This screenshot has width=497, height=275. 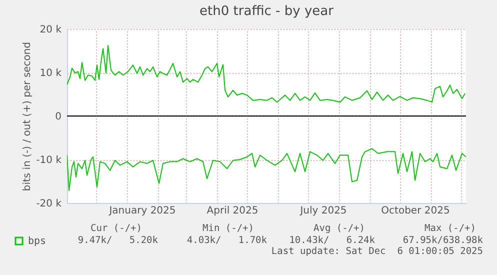 I want to click on y-tick-label: -20 k, so click(x=49, y=204).